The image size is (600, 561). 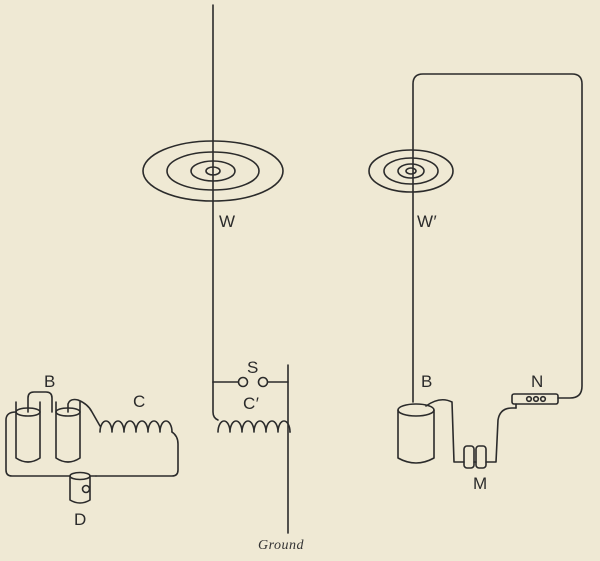 I want to click on label-c: C, so click(x=139, y=401).